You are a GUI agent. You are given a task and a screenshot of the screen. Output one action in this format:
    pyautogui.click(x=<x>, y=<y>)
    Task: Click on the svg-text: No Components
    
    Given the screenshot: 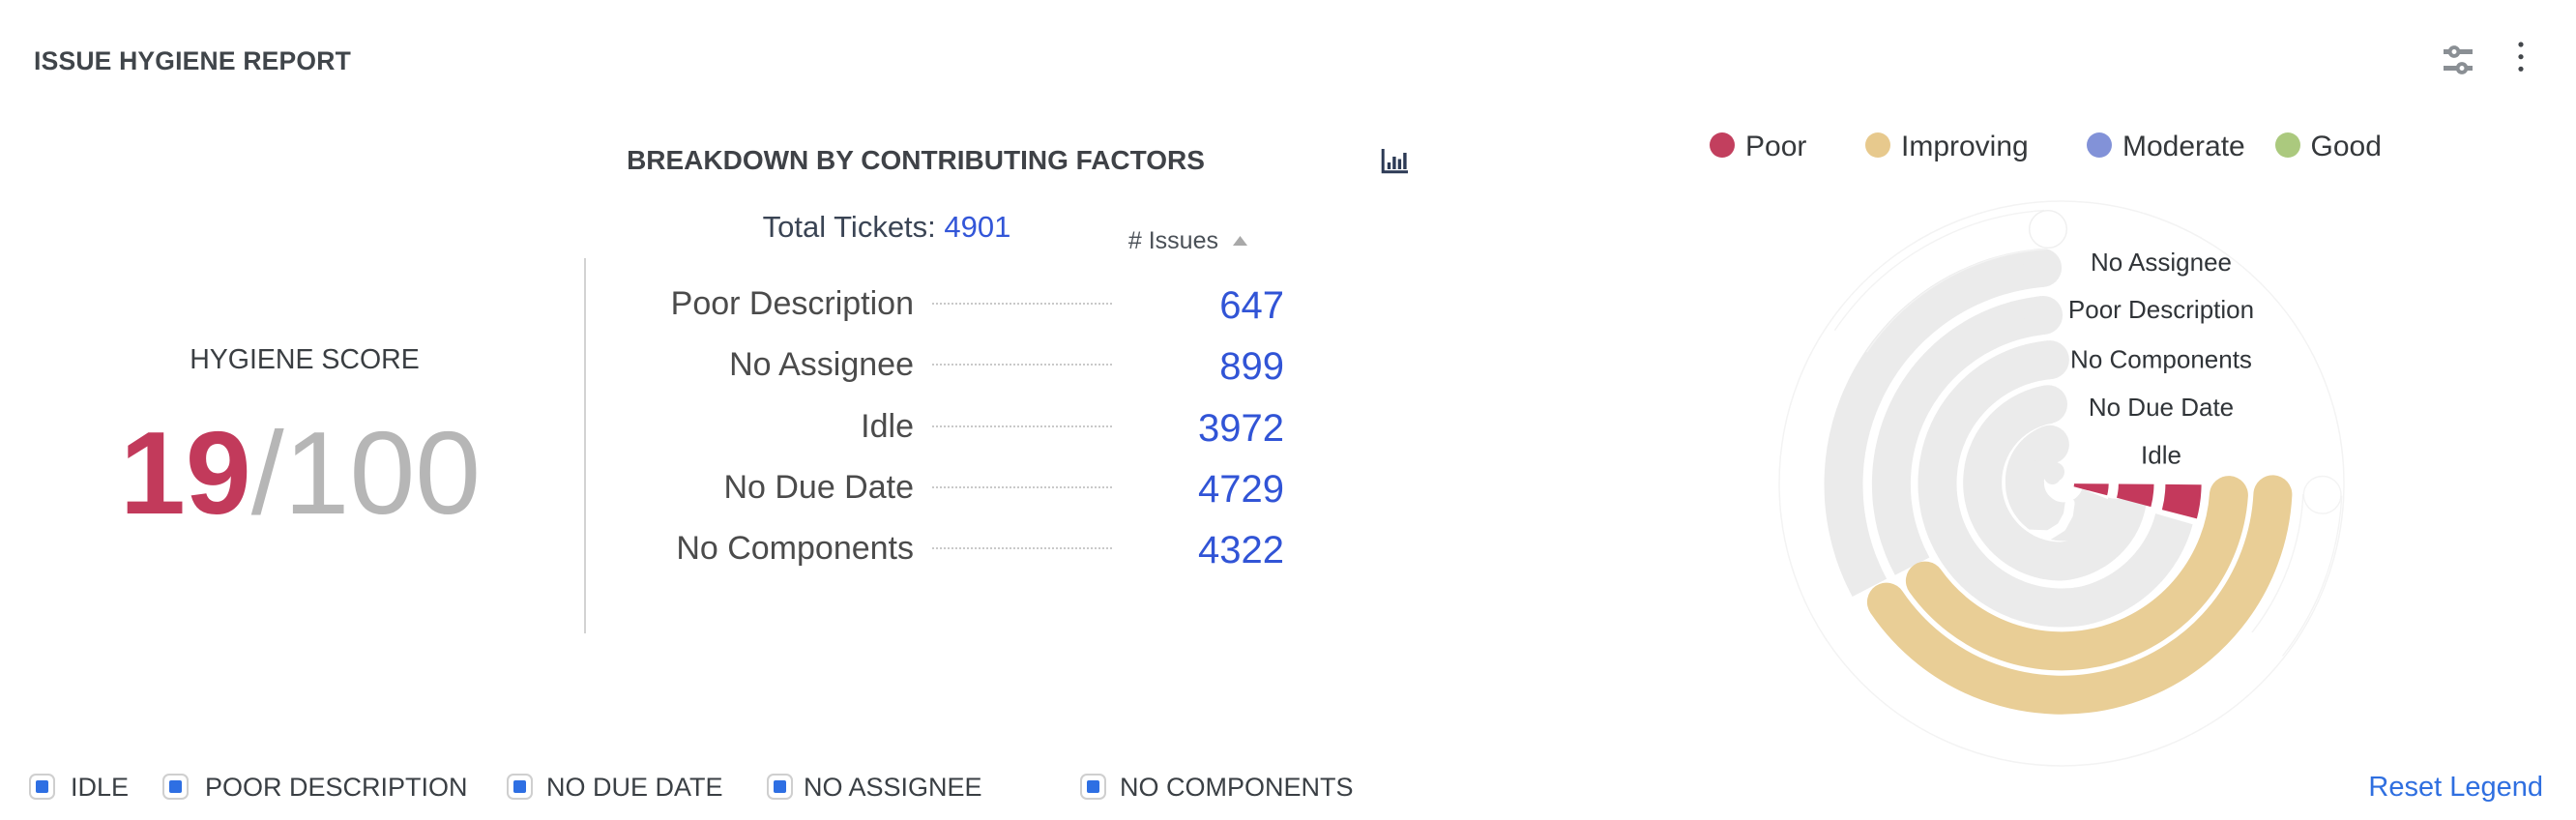 What is the action you would take?
    pyautogui.click(x=2161, y=359)
    